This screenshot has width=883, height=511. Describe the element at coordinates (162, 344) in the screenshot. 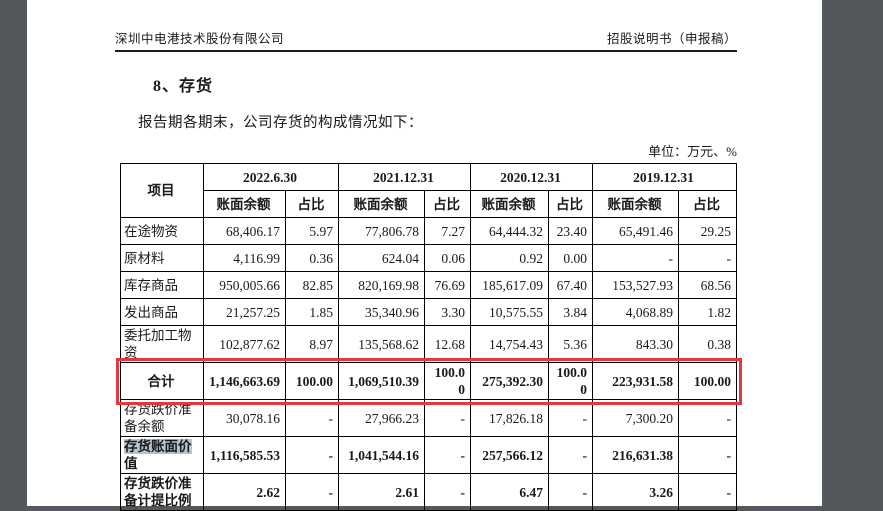

I see `row-label: 委托加工物资` at that location.